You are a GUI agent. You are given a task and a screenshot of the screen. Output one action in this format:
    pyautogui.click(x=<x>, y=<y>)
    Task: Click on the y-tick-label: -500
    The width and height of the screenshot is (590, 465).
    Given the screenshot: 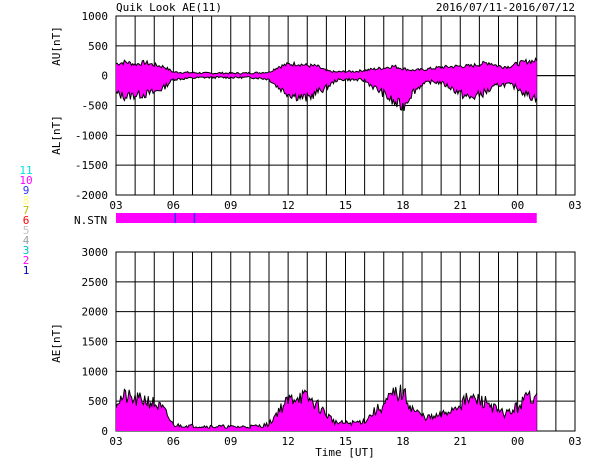 What is the action you would take?
    pyautogui.click(x=95, y=106)
    